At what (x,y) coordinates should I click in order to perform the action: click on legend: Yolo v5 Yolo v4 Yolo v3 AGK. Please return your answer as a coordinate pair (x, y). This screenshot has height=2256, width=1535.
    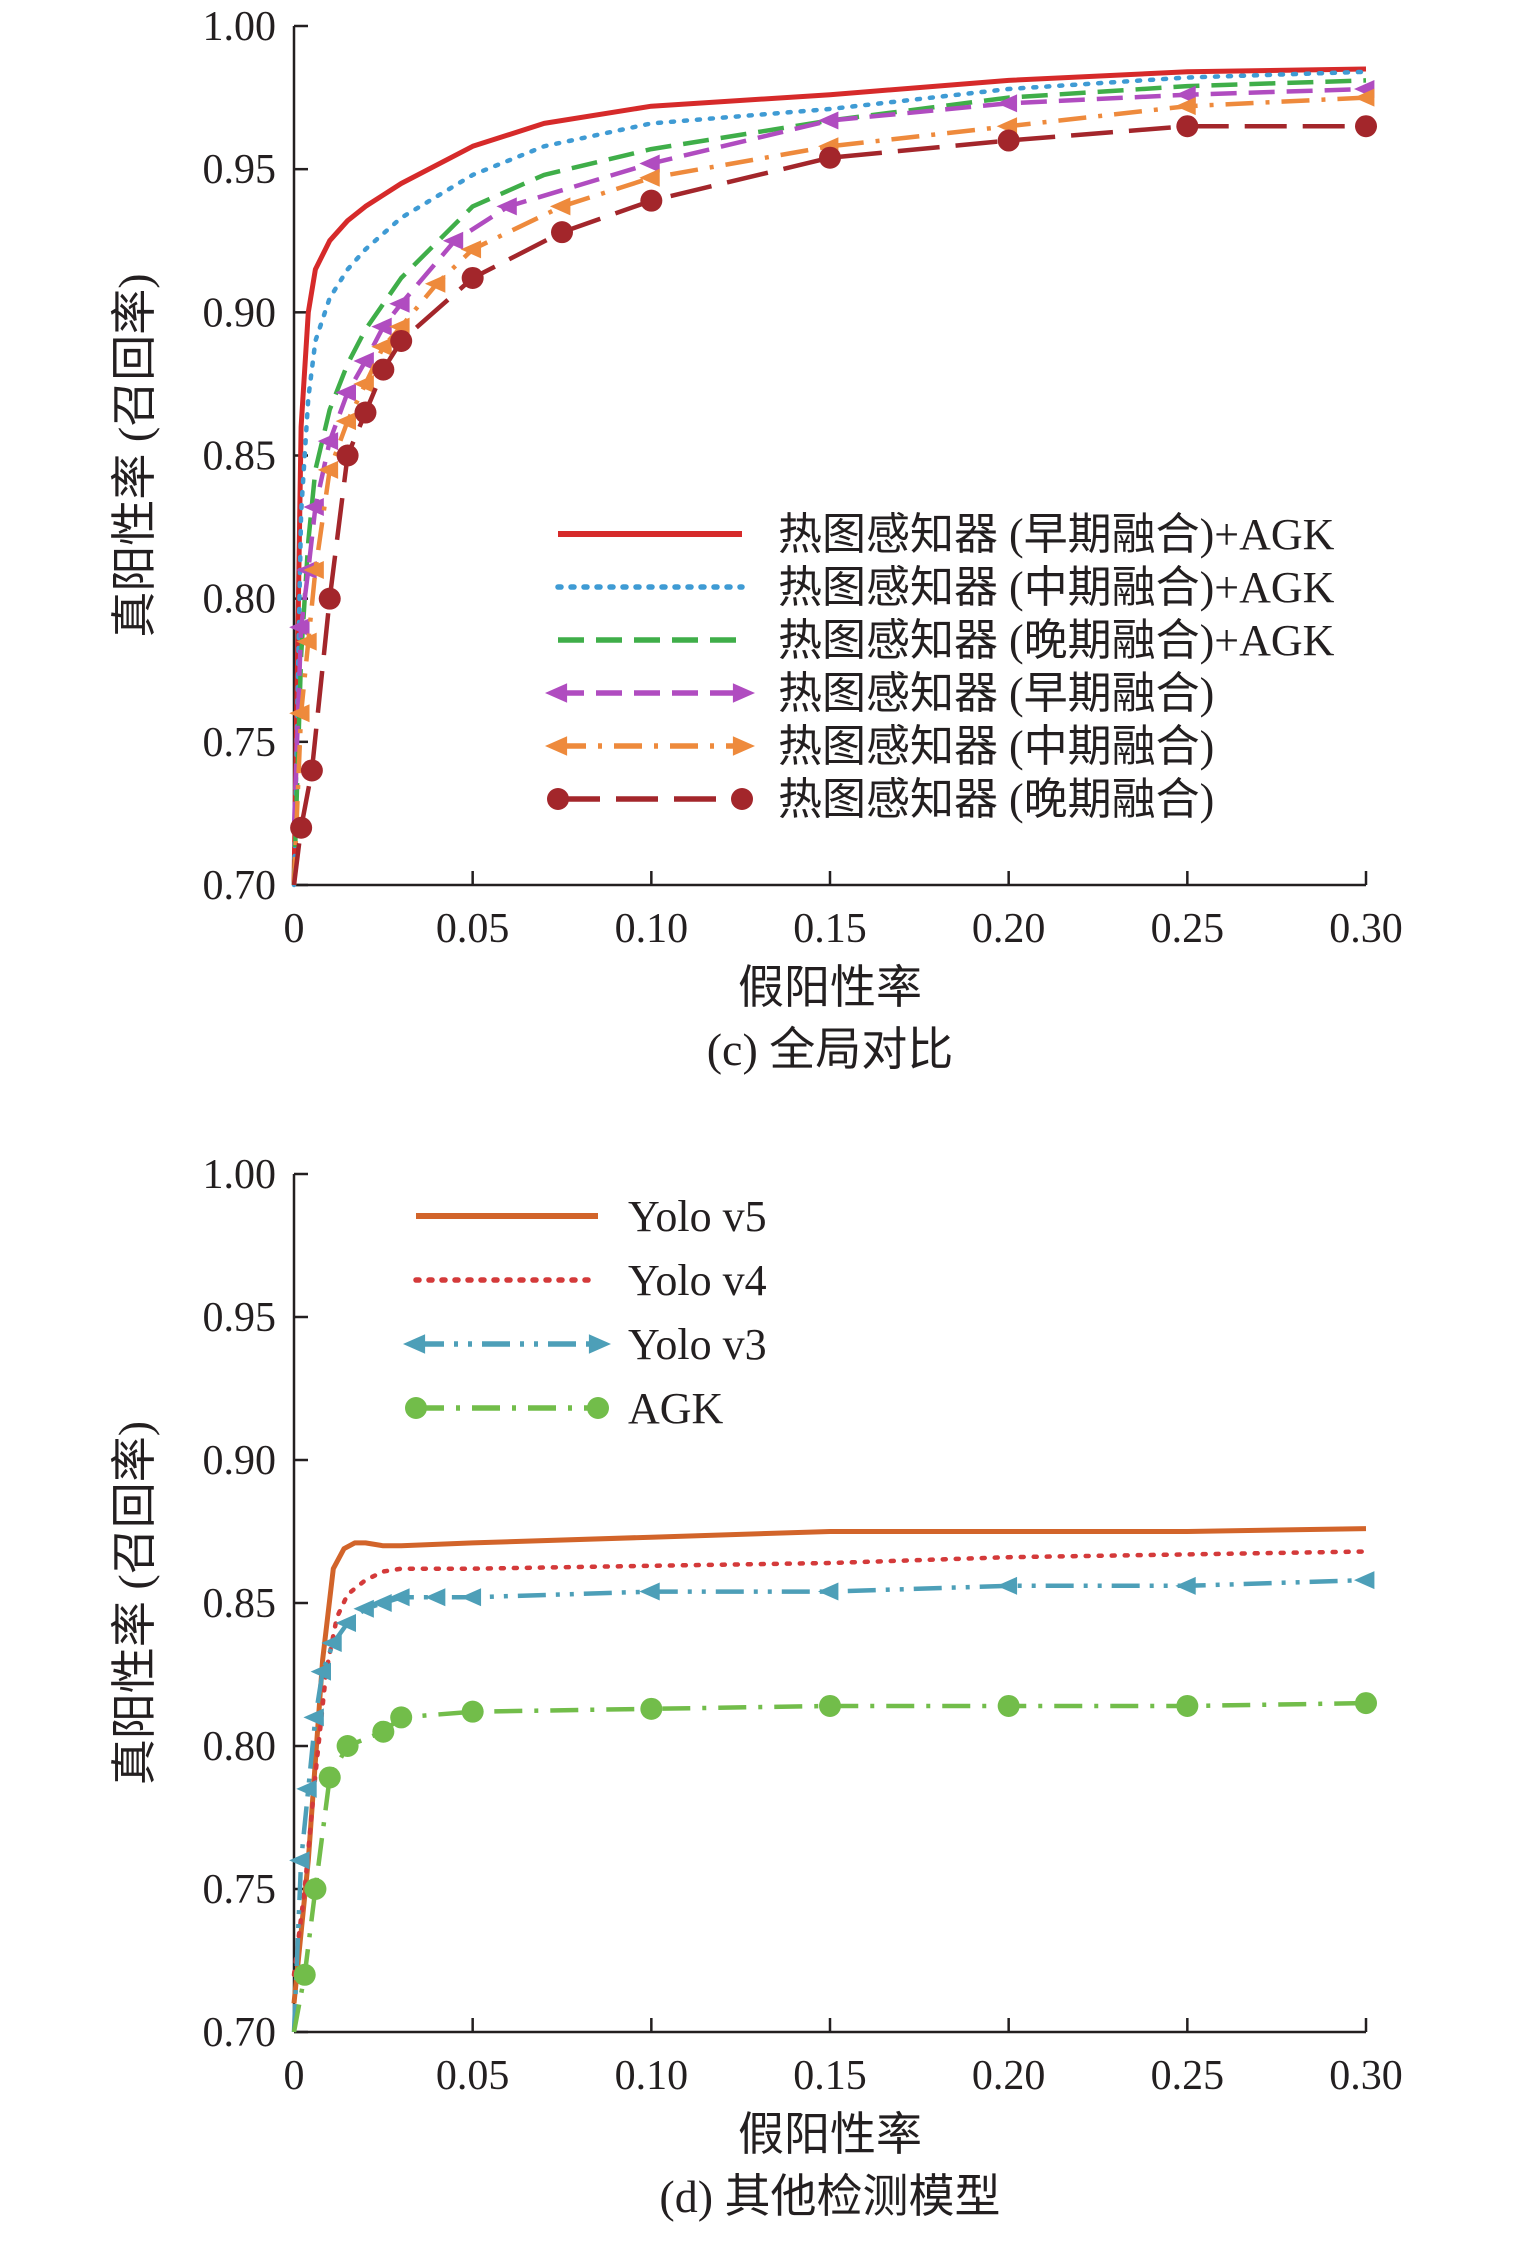
    Looking at the image, I should click on (585, 1312).